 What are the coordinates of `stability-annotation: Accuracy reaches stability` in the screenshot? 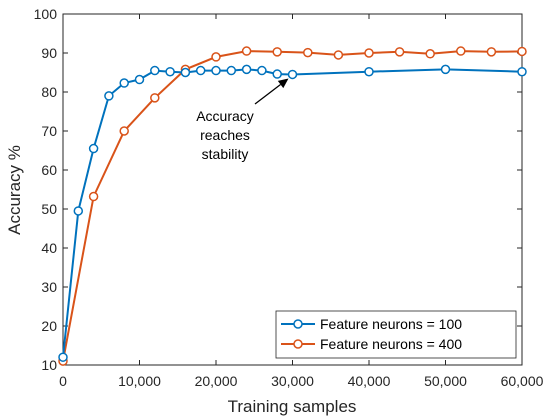 It's located at (242, 120).